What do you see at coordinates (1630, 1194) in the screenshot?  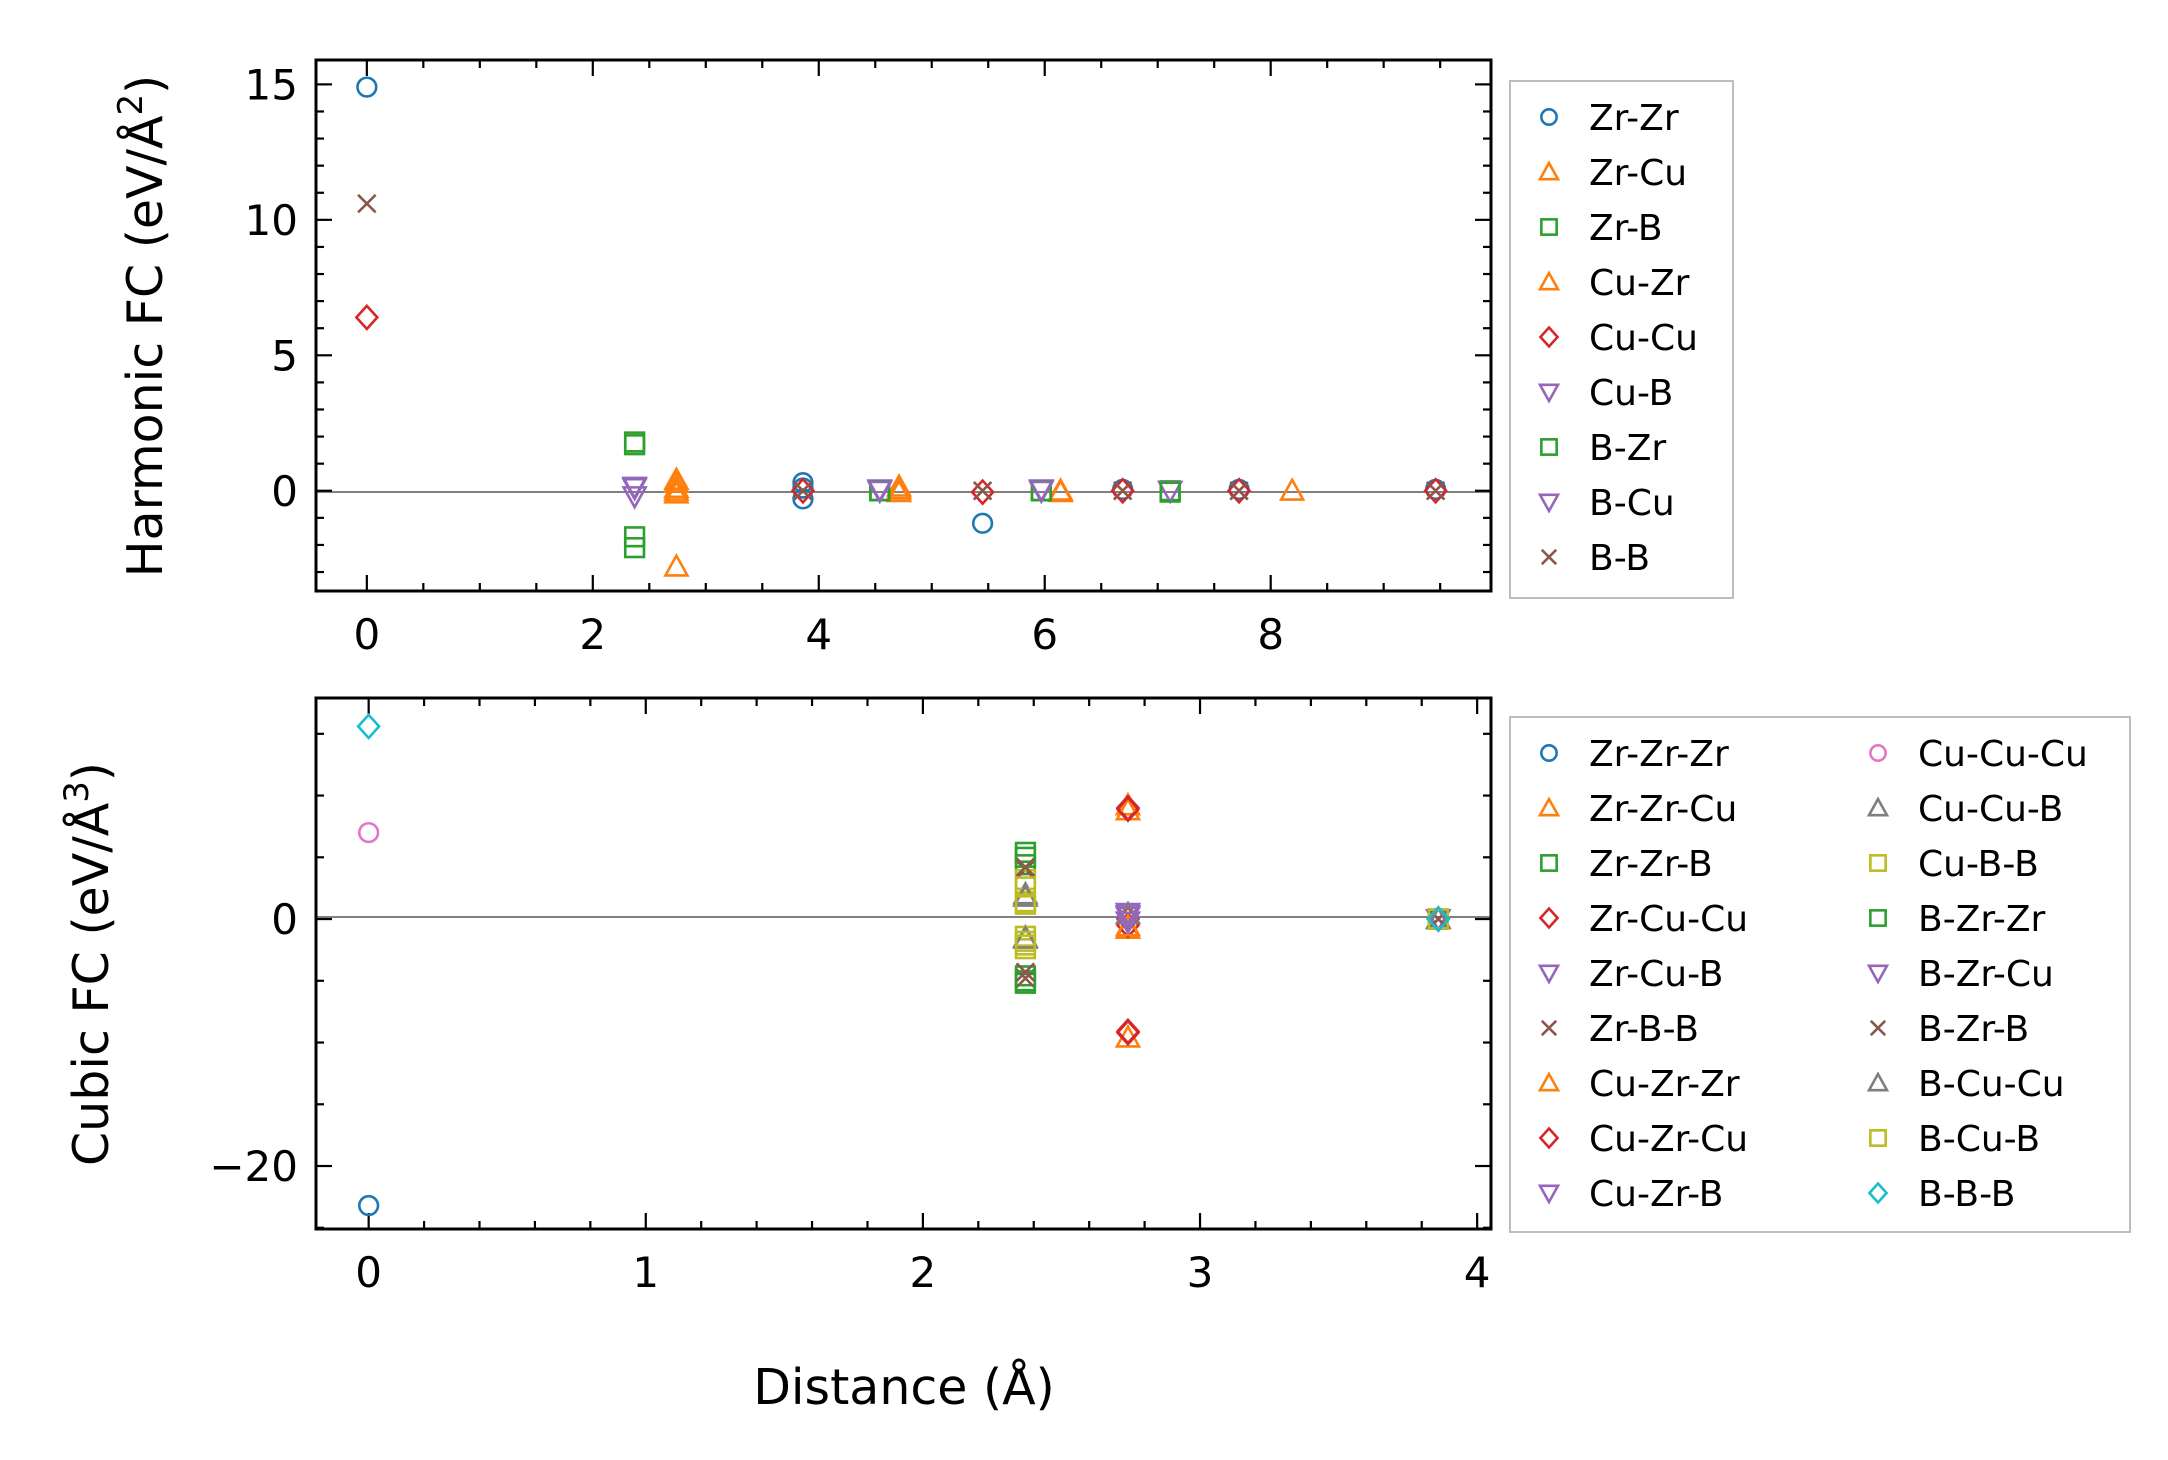 I see `legend-item: Cu-Zr-B` at bounding box center [1630, 1194].